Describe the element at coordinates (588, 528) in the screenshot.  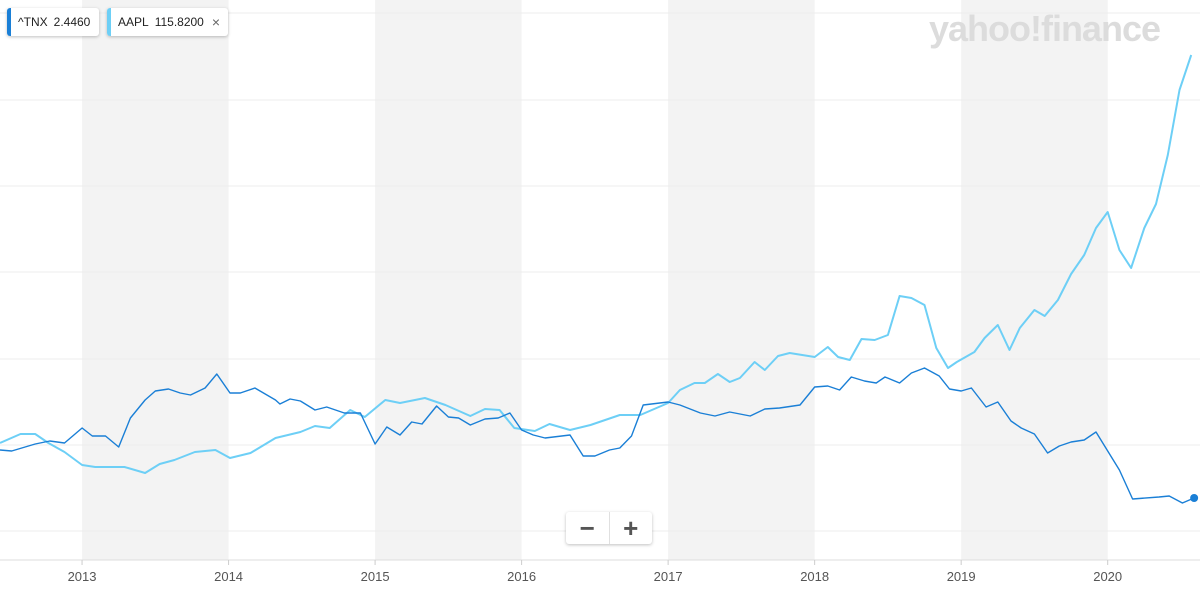
I see `zoom-out-button: −` at that location.